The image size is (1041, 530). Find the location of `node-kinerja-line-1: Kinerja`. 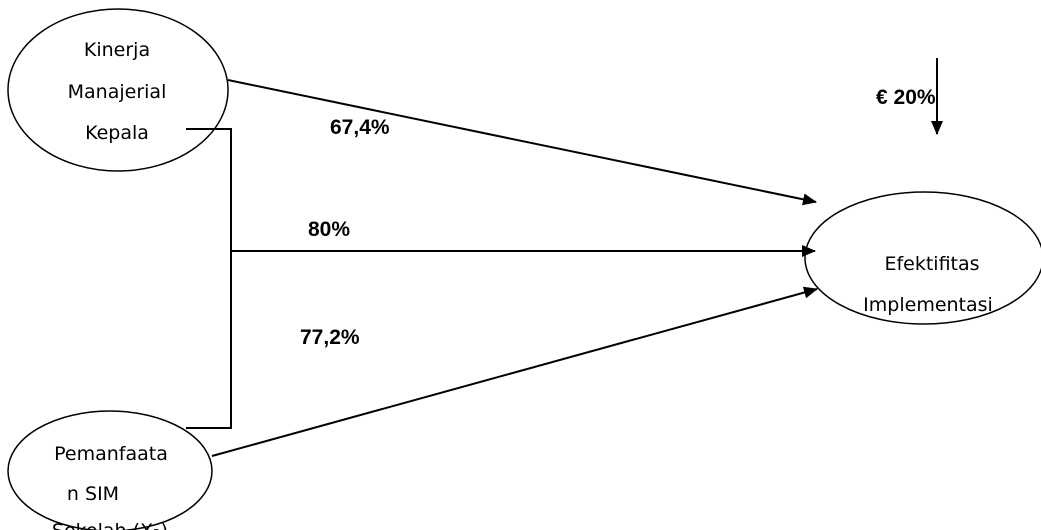

node-kinerja-line-1: Kinerja is located at coordinates (117, 50).